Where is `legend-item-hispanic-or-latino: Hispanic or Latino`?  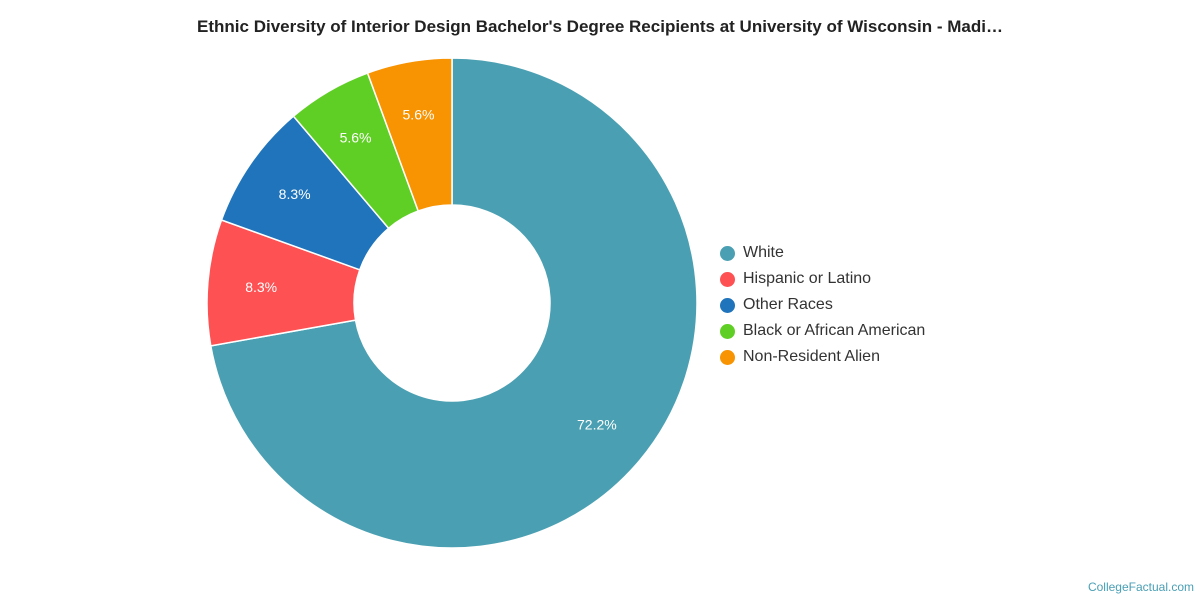
legend-item-hispanic-or-latino: Hispanic or Latino is located at coordinates (822, 279).